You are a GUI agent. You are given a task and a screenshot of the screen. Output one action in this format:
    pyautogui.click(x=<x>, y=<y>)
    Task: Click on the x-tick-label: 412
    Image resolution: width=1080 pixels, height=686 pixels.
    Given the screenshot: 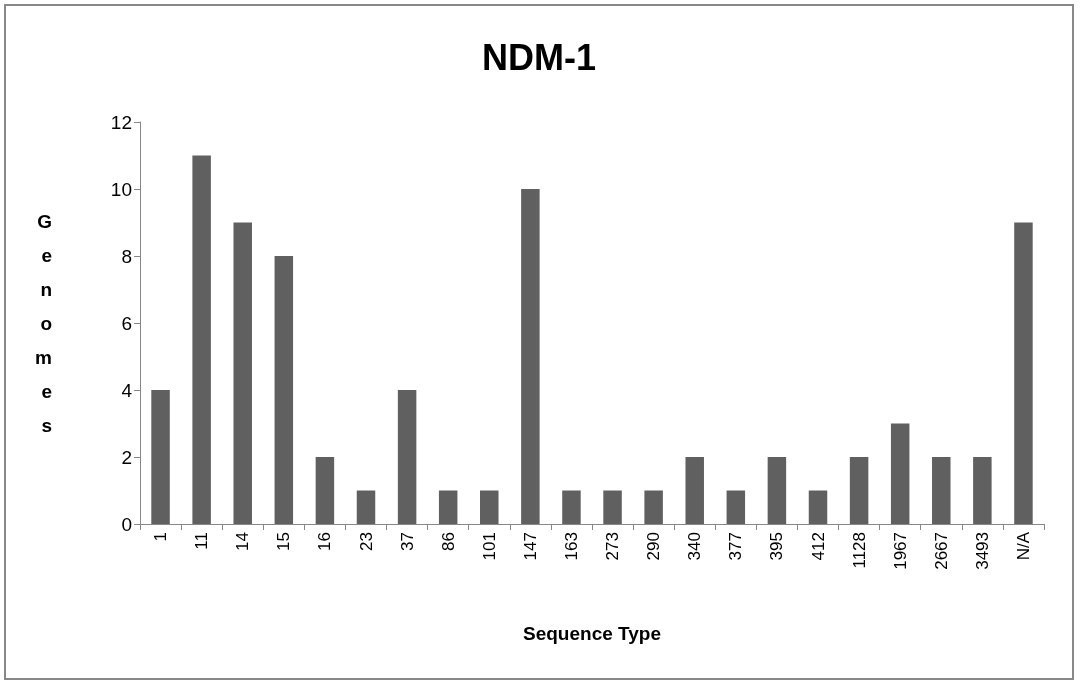 What is the action you would take?
    pyautogui.click(x=818, y=546)
    